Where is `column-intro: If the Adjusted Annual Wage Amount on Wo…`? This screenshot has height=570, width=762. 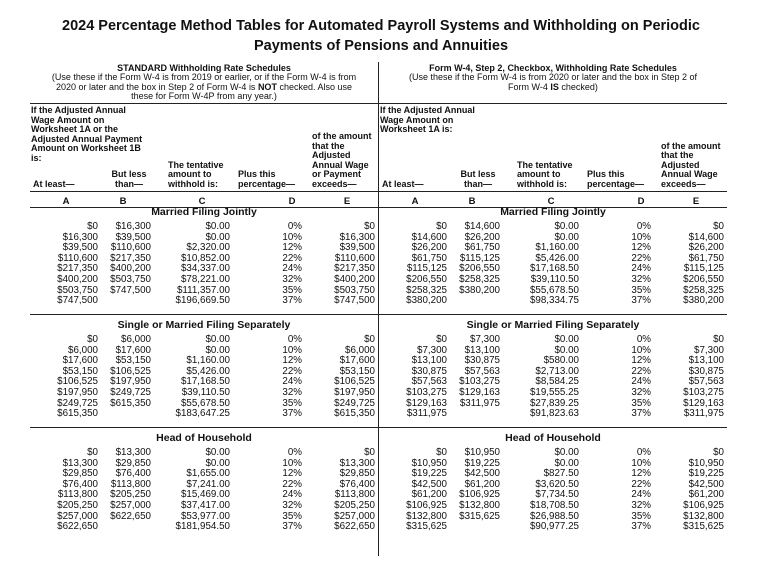 column-intro: If the Adjusted Annual Wage Amount on Wo… is located at coordinates (427, 119).